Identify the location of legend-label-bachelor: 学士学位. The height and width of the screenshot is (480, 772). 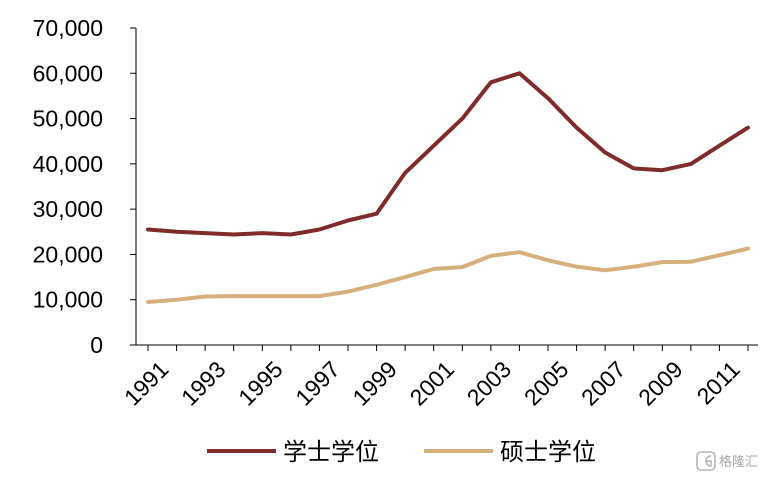
(331, 452).